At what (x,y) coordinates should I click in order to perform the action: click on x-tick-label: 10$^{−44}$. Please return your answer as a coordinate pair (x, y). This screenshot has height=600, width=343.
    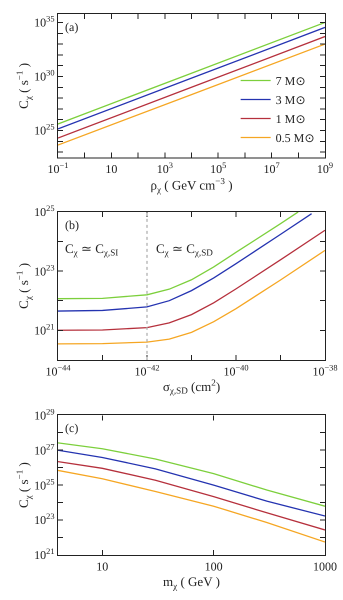
    Looking at the image, I should click on (58, 370).